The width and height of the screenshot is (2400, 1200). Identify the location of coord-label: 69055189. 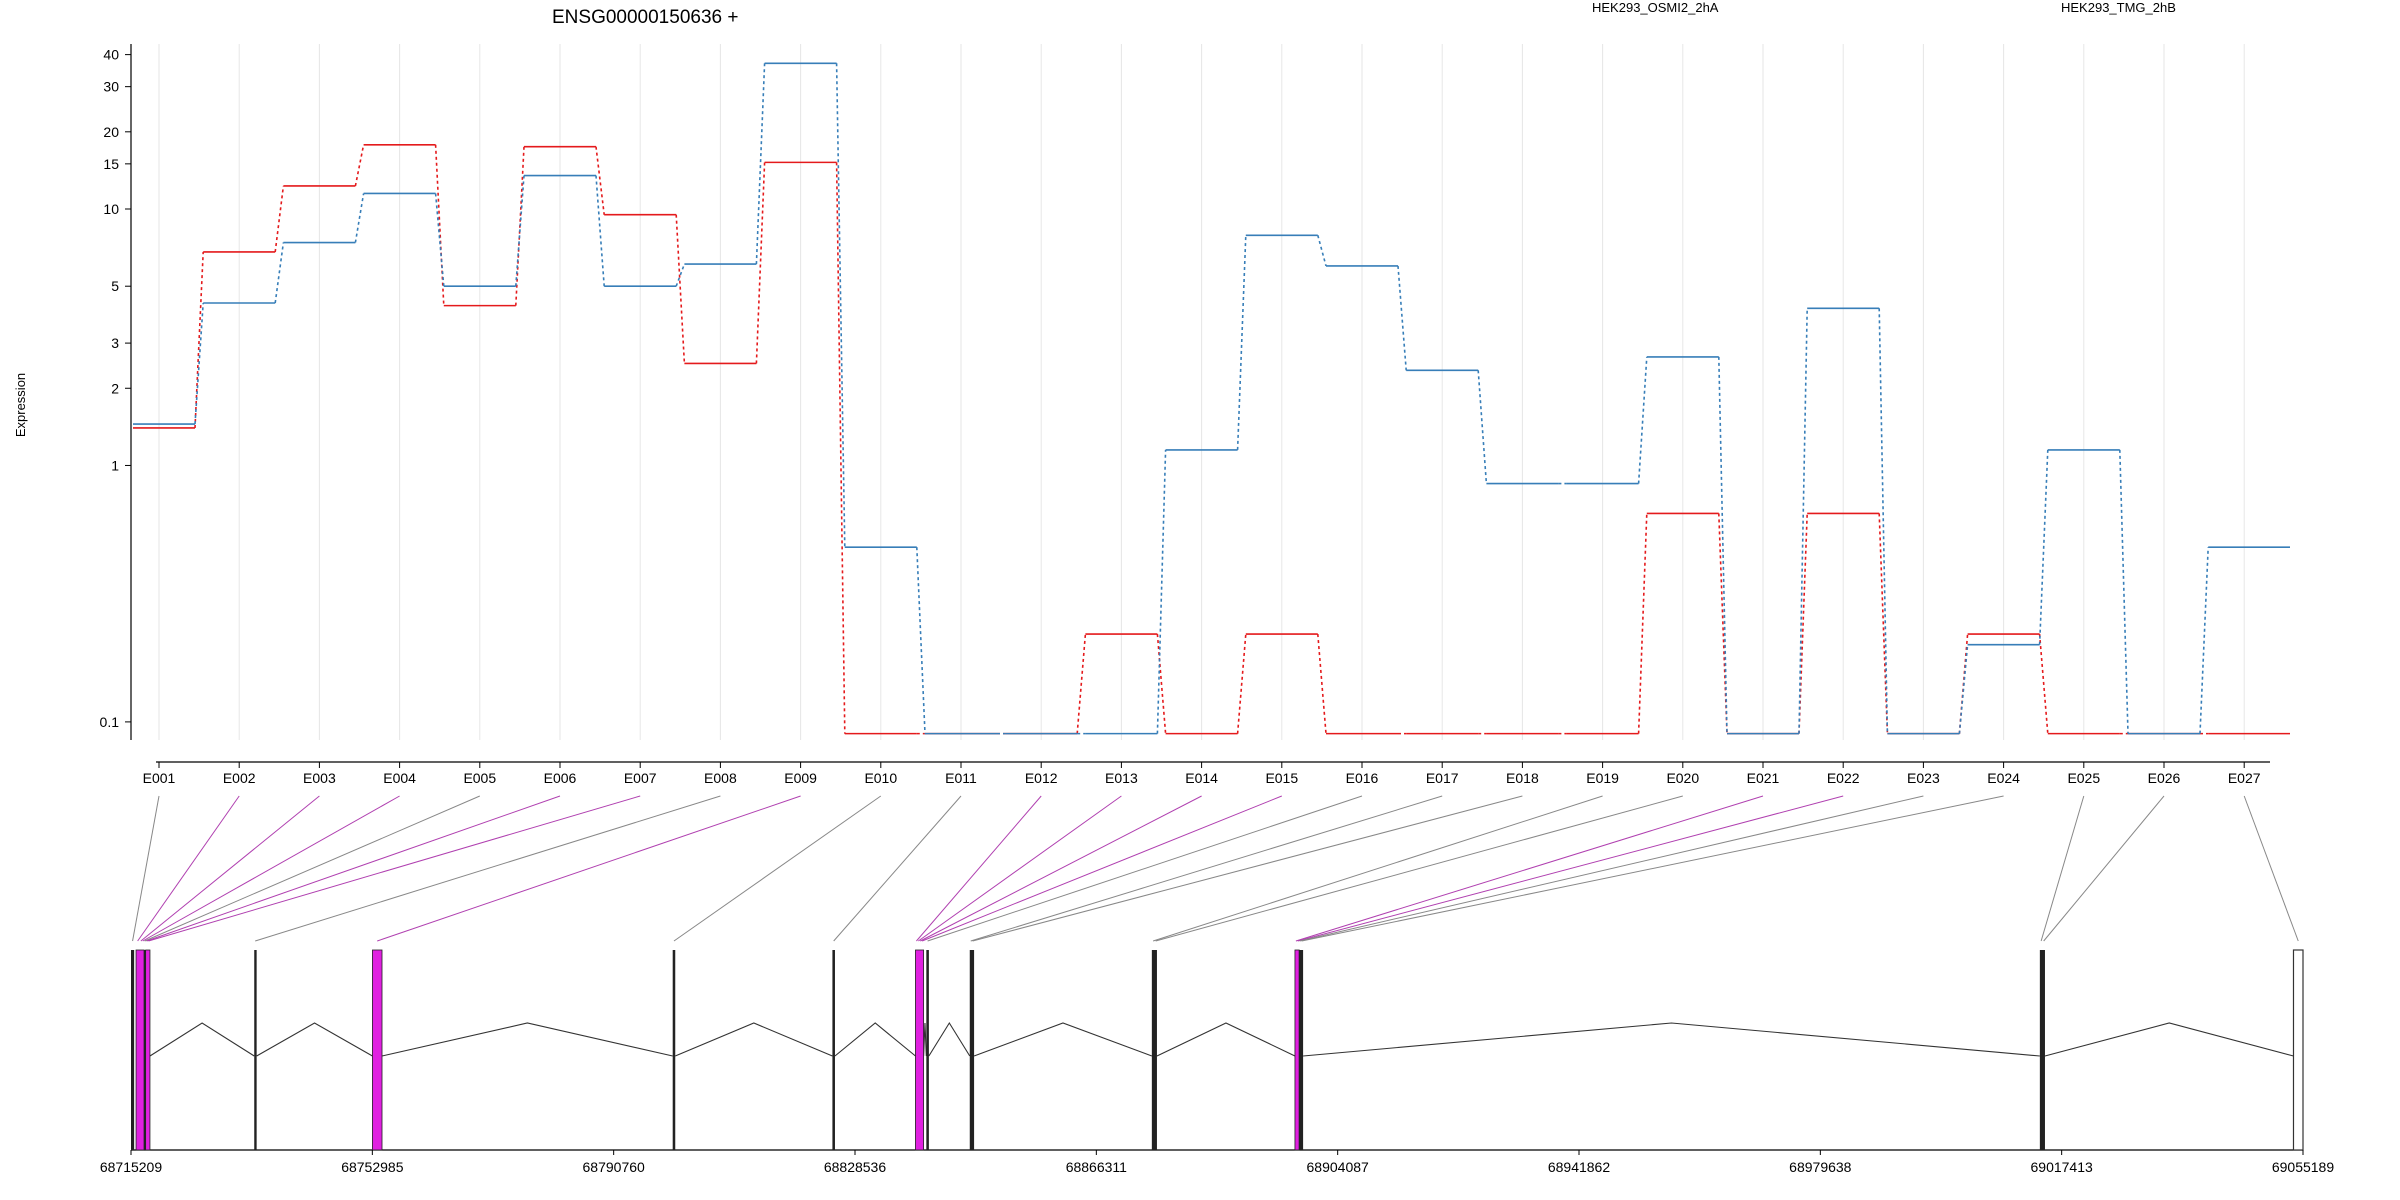
(2303, 1167).